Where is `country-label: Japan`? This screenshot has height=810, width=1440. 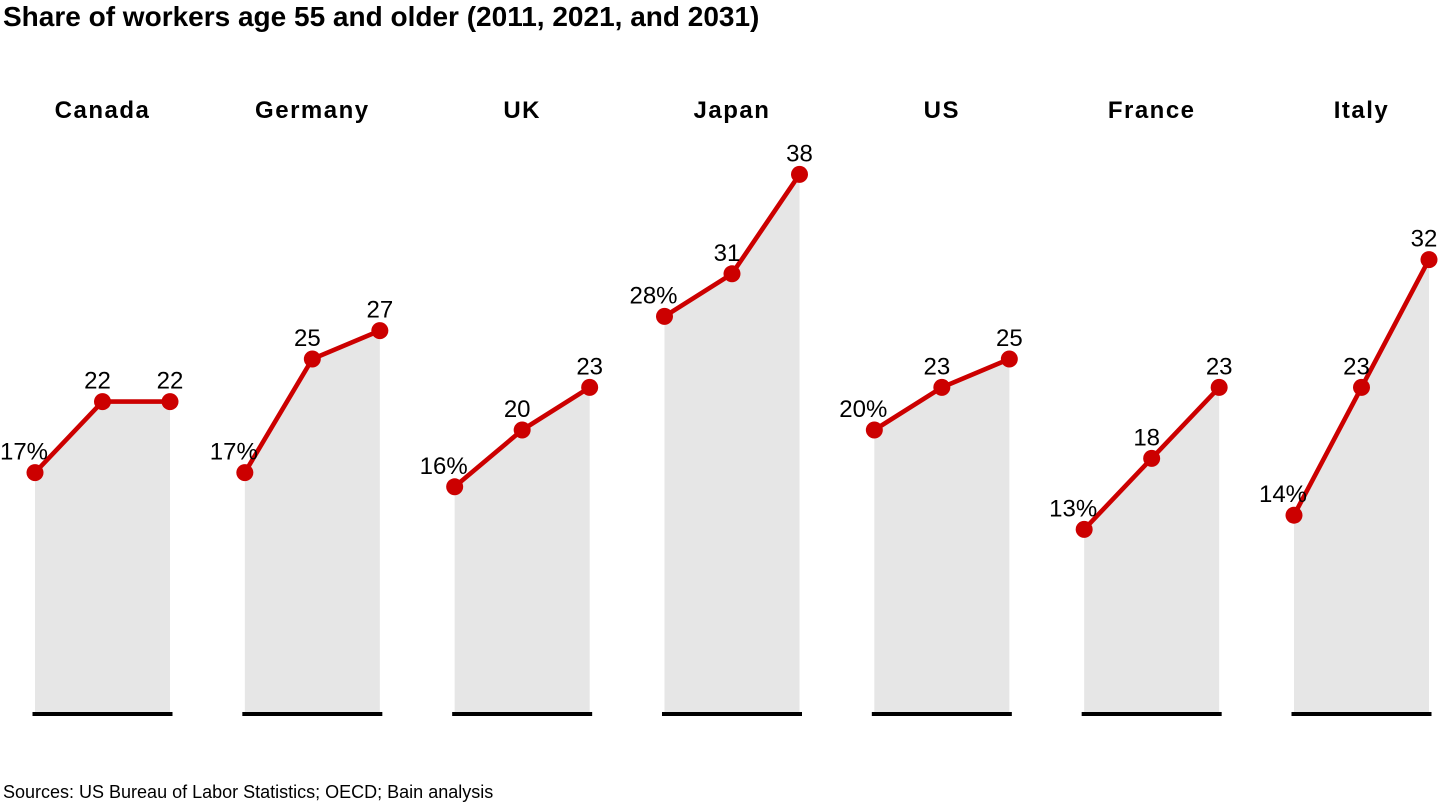
country-label: Japan is located at coordinates (732, 110).